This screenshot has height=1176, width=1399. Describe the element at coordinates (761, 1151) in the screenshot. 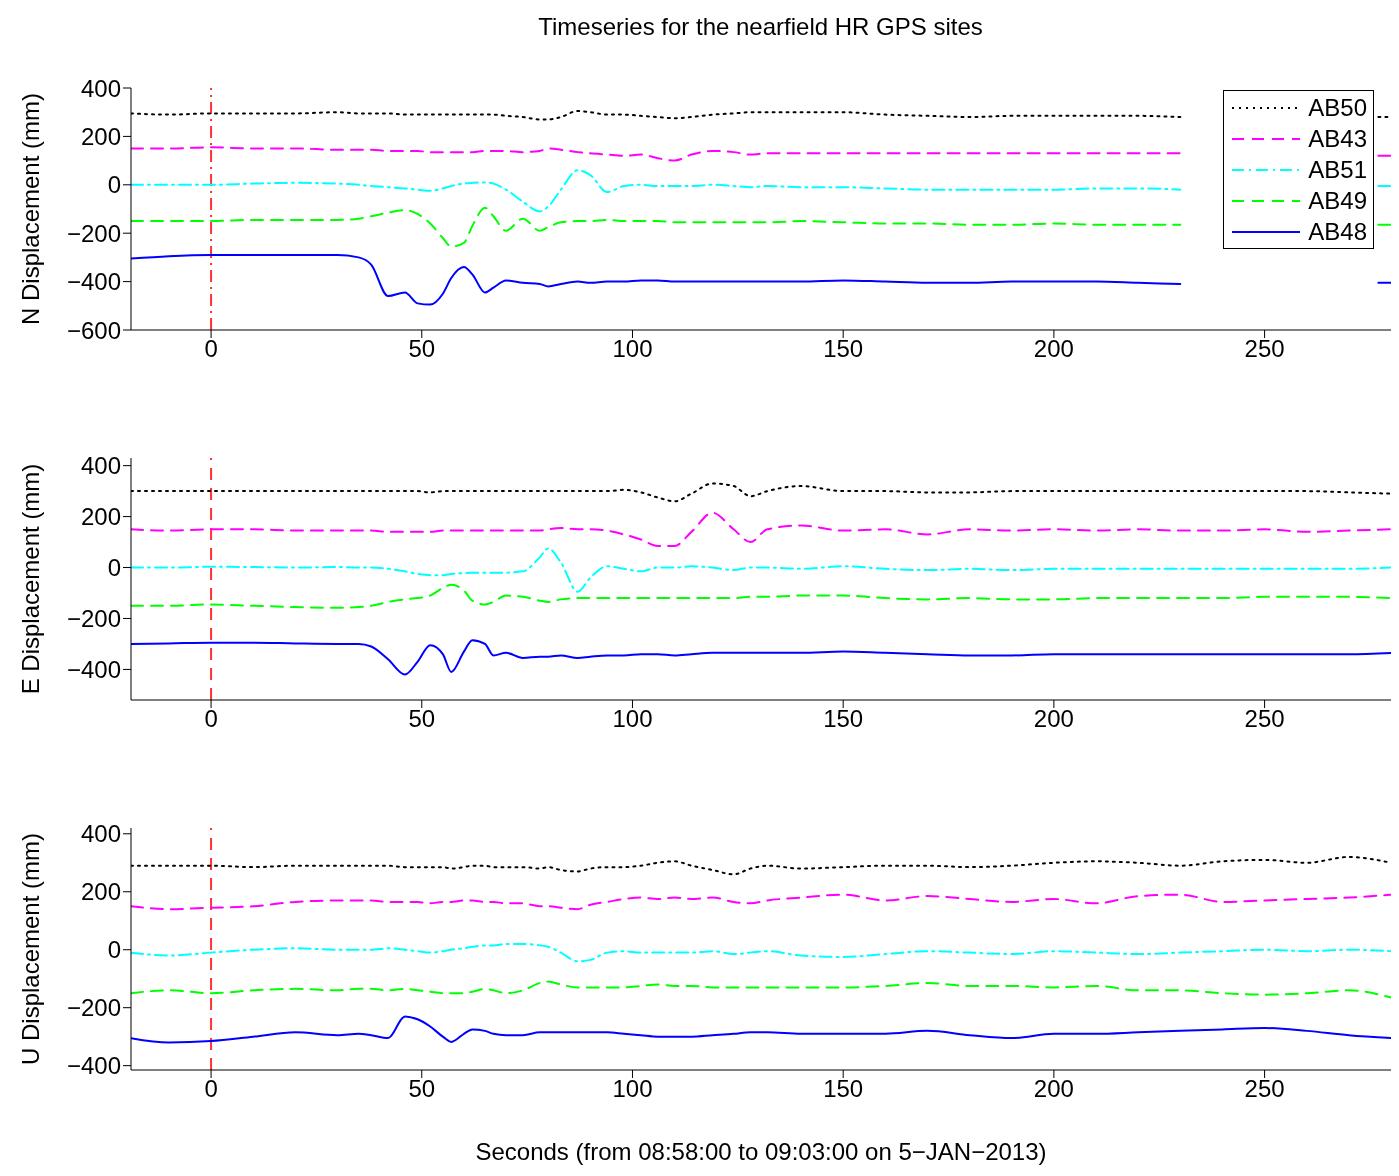

I see `x-axis-title: Seconds (from 08:58:00 to 09:03:00 on 5−JAN−2013)` at that location.